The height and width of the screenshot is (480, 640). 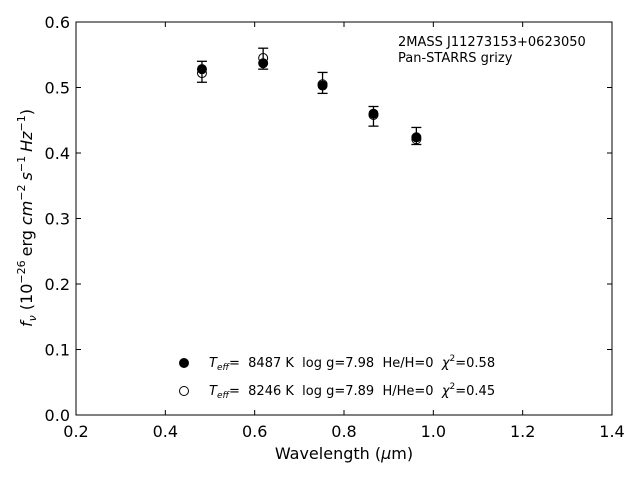 I want to click on y-tick-label-6: 0.6, so click(x=57, y=22).